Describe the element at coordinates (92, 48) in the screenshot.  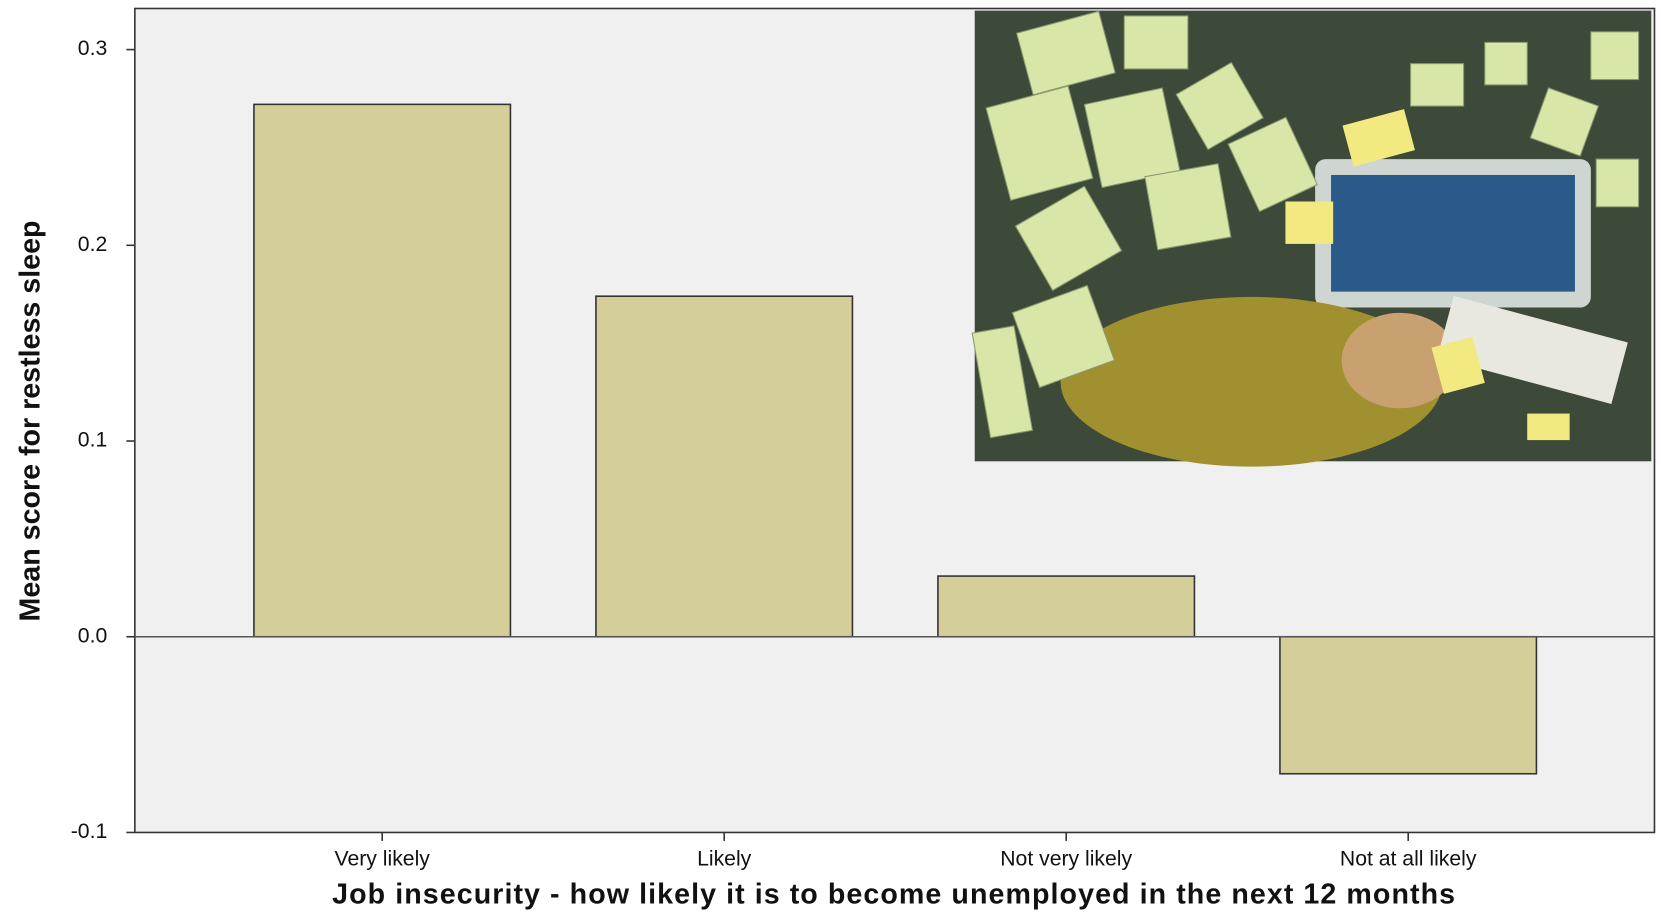
I see `y-tick-label: 0.3` at that location.